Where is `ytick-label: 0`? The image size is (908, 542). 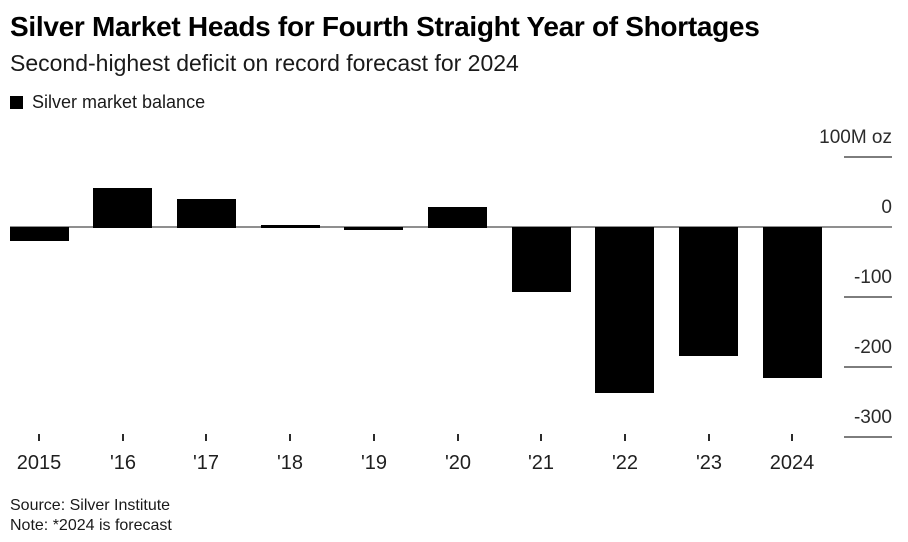 ytick-label: 0 is located at coordinates (886, 207).